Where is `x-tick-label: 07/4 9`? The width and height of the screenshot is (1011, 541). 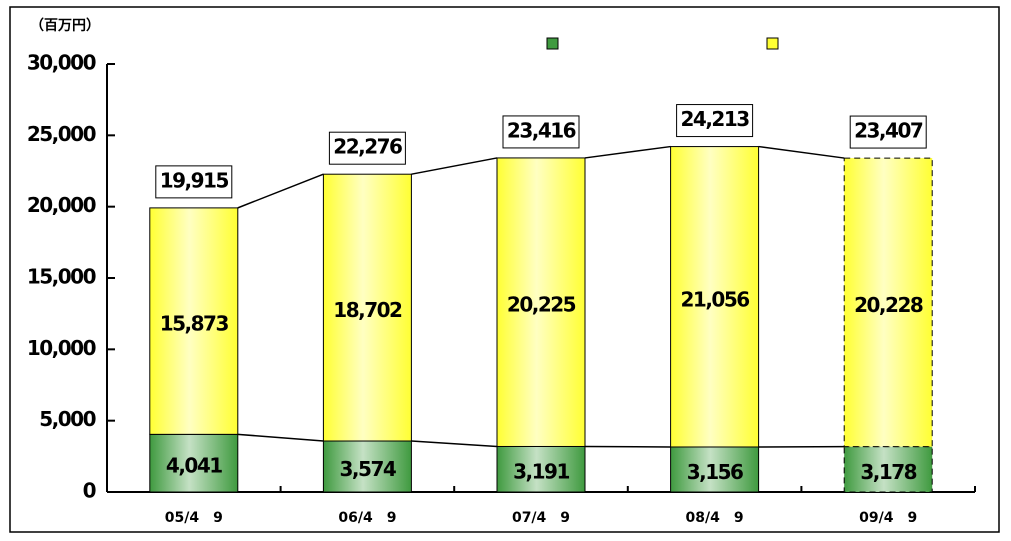
x-tick-label: 07/4 9 is located at coordinates (541, 518).